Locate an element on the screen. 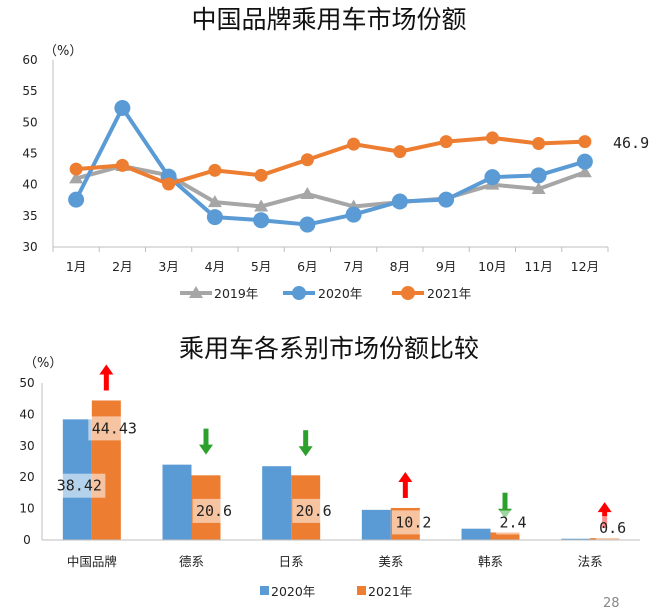 This screenshot has height=611, width=658. bar-legend-swatch-2021 is located at coordinates (361, 590).